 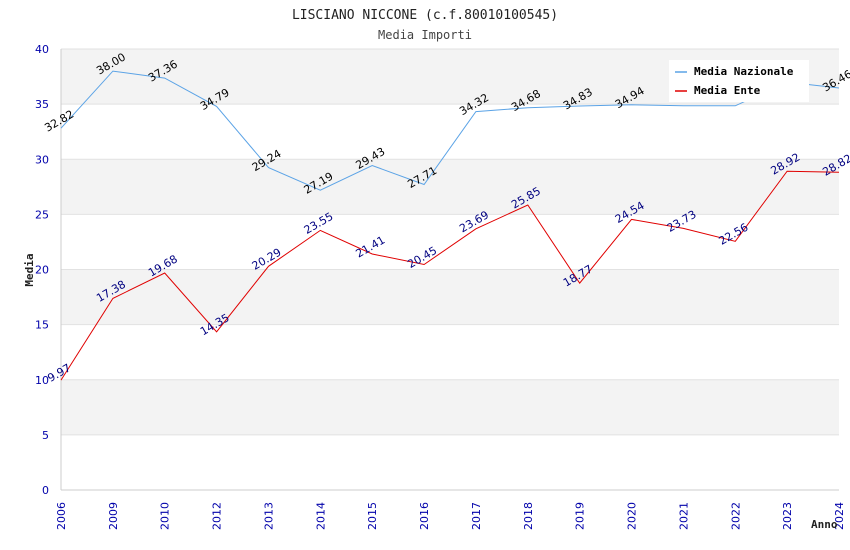 What do you see at coordinates (580, 516) in the screenshot?
I see `x-tick-label: 2019` at bounding box center [580, 516].